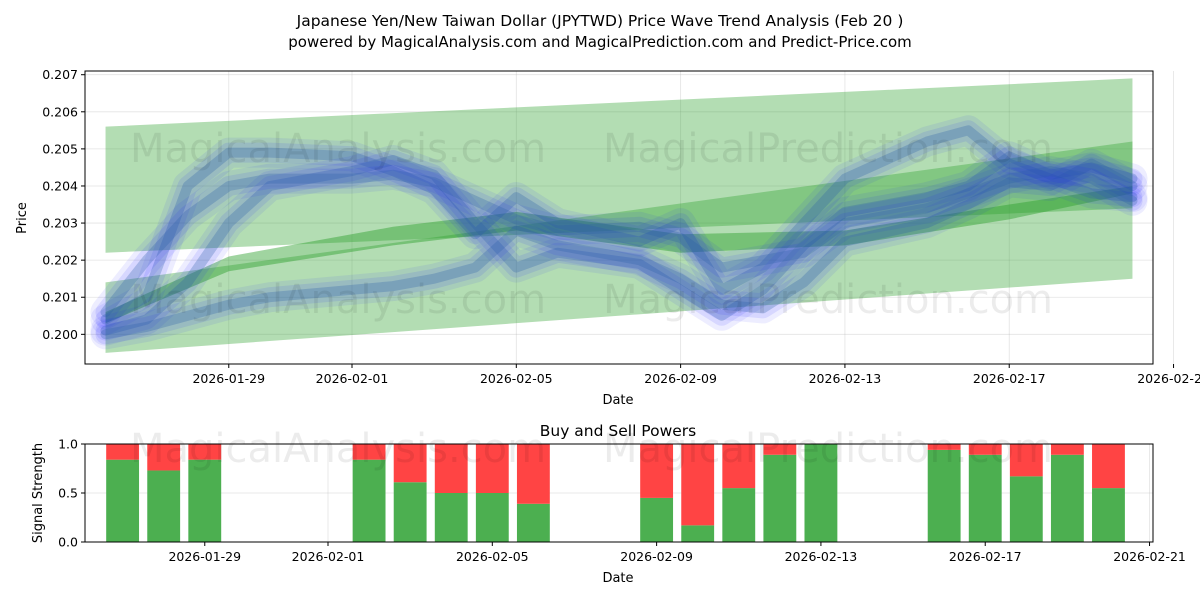 This screenshot has width=1200, height=600. I want to click on top-y-tick-label: 0.201, so click(60, 297).